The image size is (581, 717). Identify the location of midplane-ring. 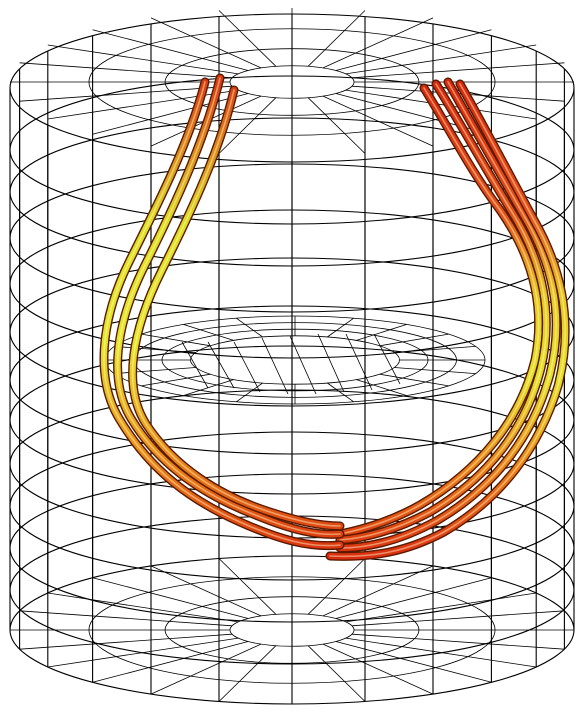
(295, 360).